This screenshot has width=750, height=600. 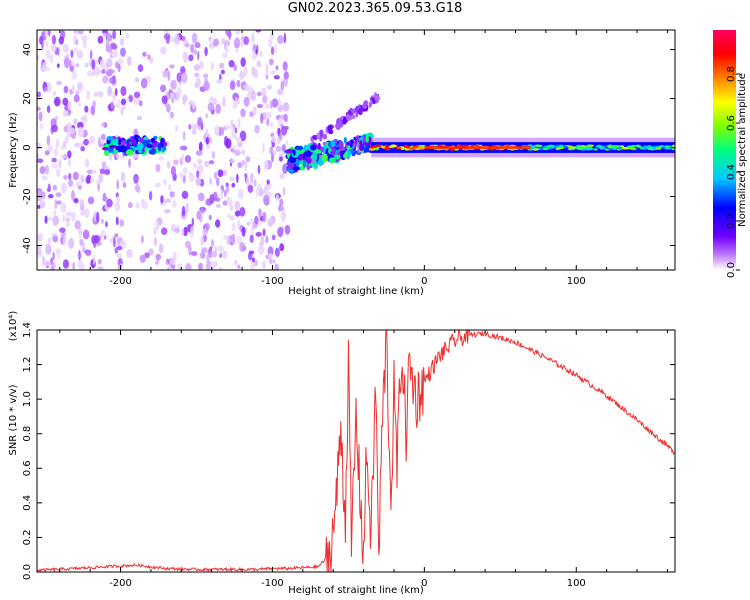 What do you see at coordinates (27, 572) in the screenshot?
I see `y-tick-label: 0.0` at bounding box center [27, 572].